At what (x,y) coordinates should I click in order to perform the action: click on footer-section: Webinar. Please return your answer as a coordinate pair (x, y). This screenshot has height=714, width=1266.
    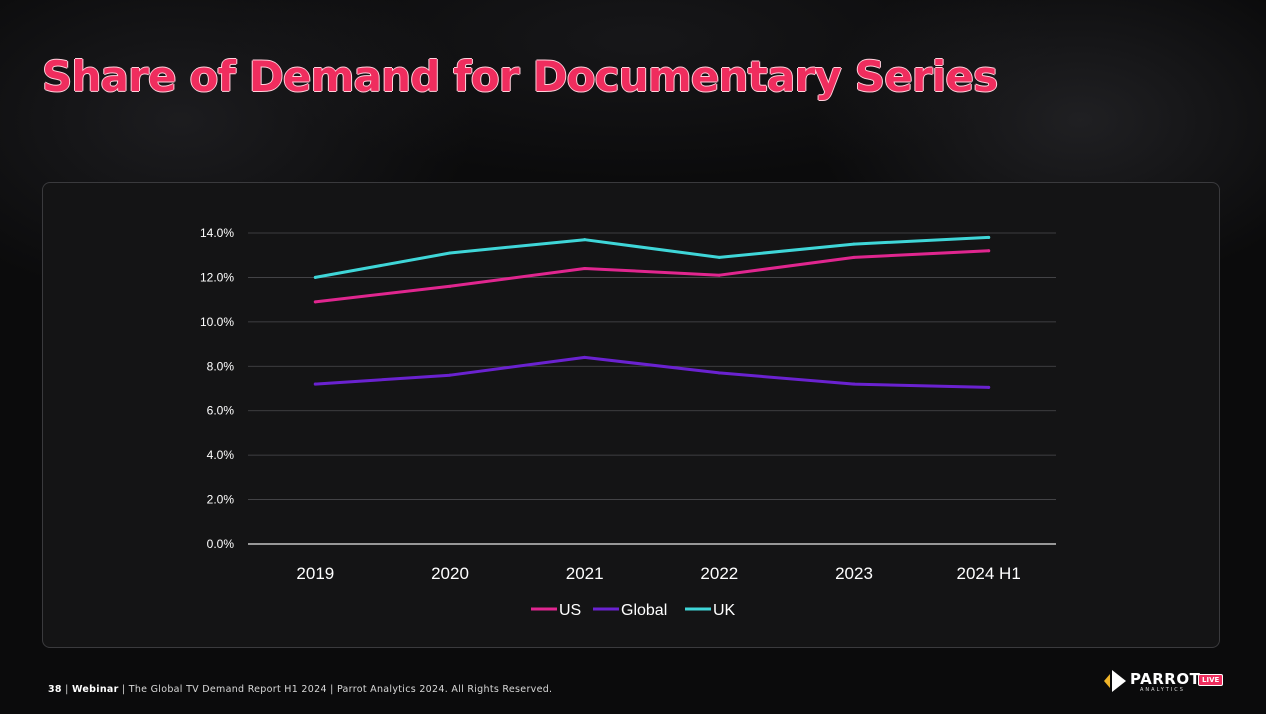
    Looking at the image, I should click on (95, 689).